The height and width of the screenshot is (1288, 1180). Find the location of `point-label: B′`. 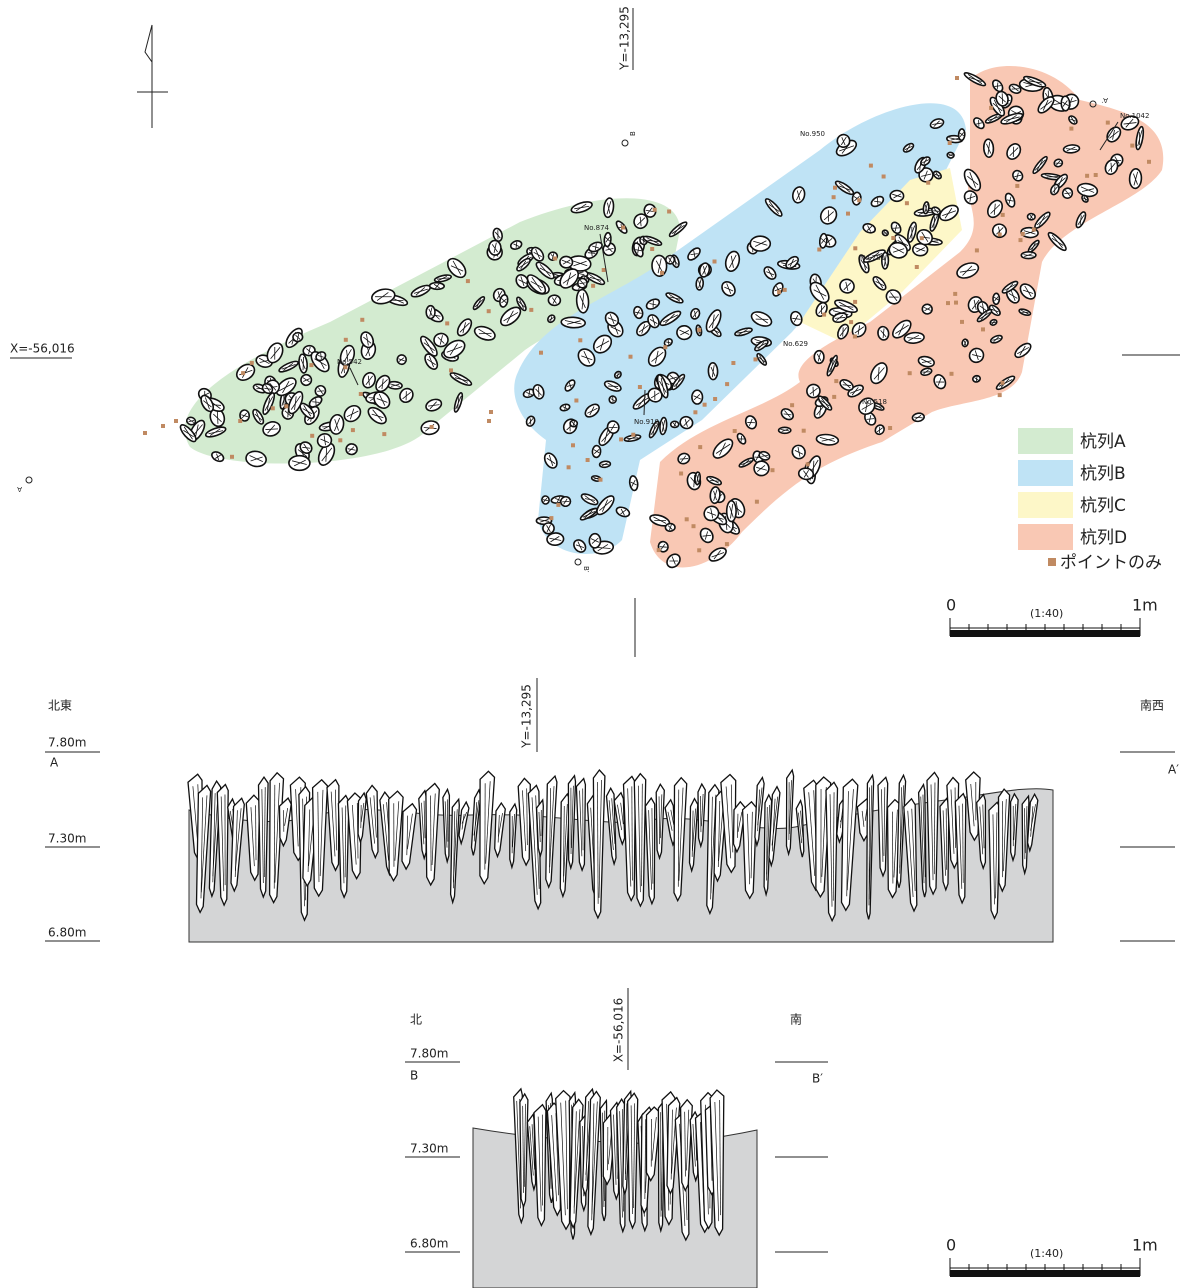

point-label: B′ is located at coordinates (817, 1079).